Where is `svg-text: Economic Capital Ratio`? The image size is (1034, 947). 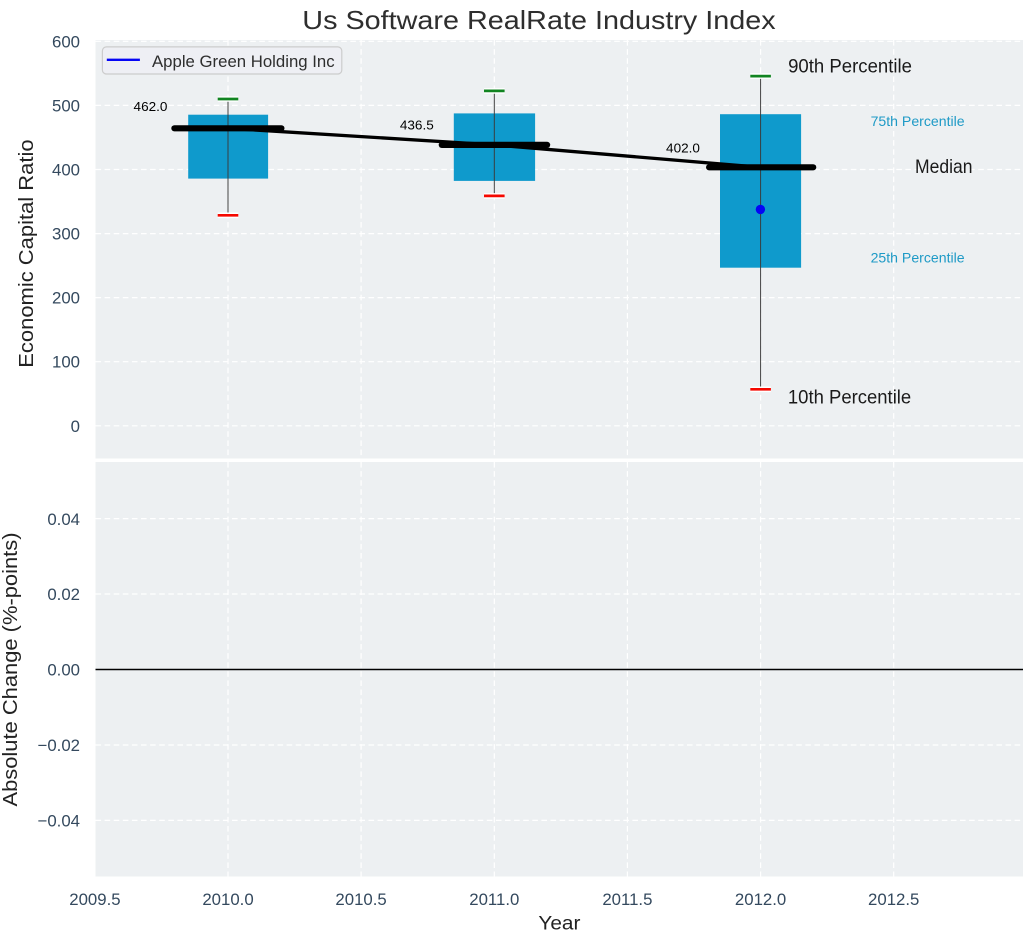 svg-text: Economic Capital Ratio is located at coordinates (27, 253).